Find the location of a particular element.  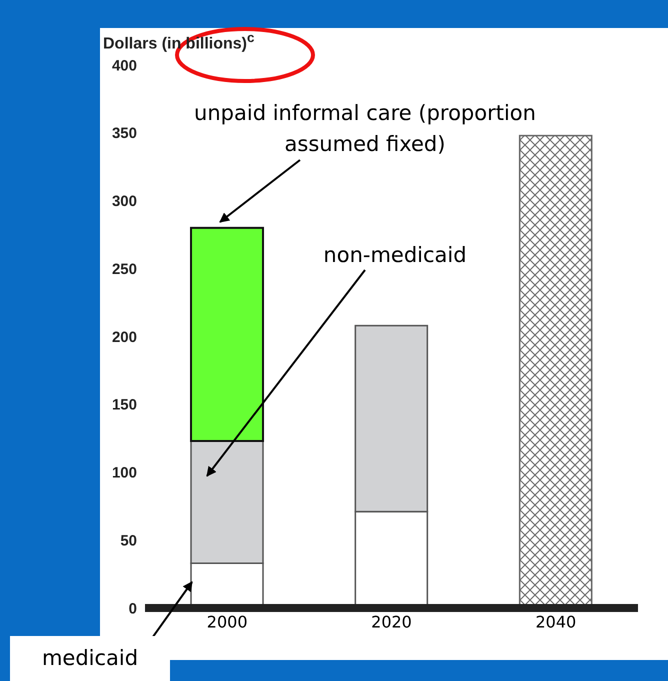

y-tick-label: 300 is located at coordinates (124, 201).